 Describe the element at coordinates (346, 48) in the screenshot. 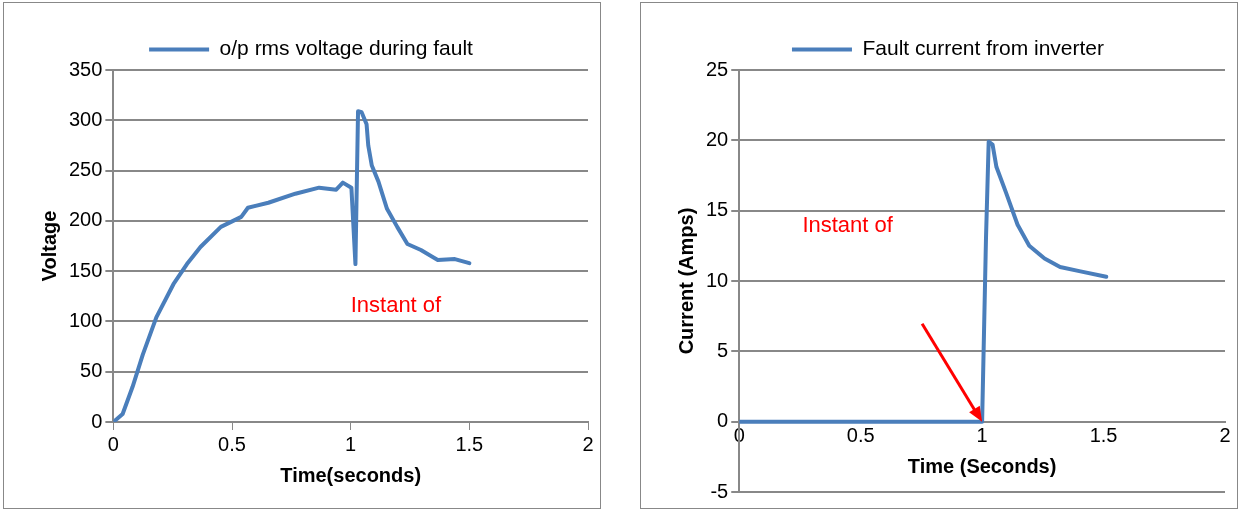

I see `legend-label: o/p rms voltage during fault` at that location.